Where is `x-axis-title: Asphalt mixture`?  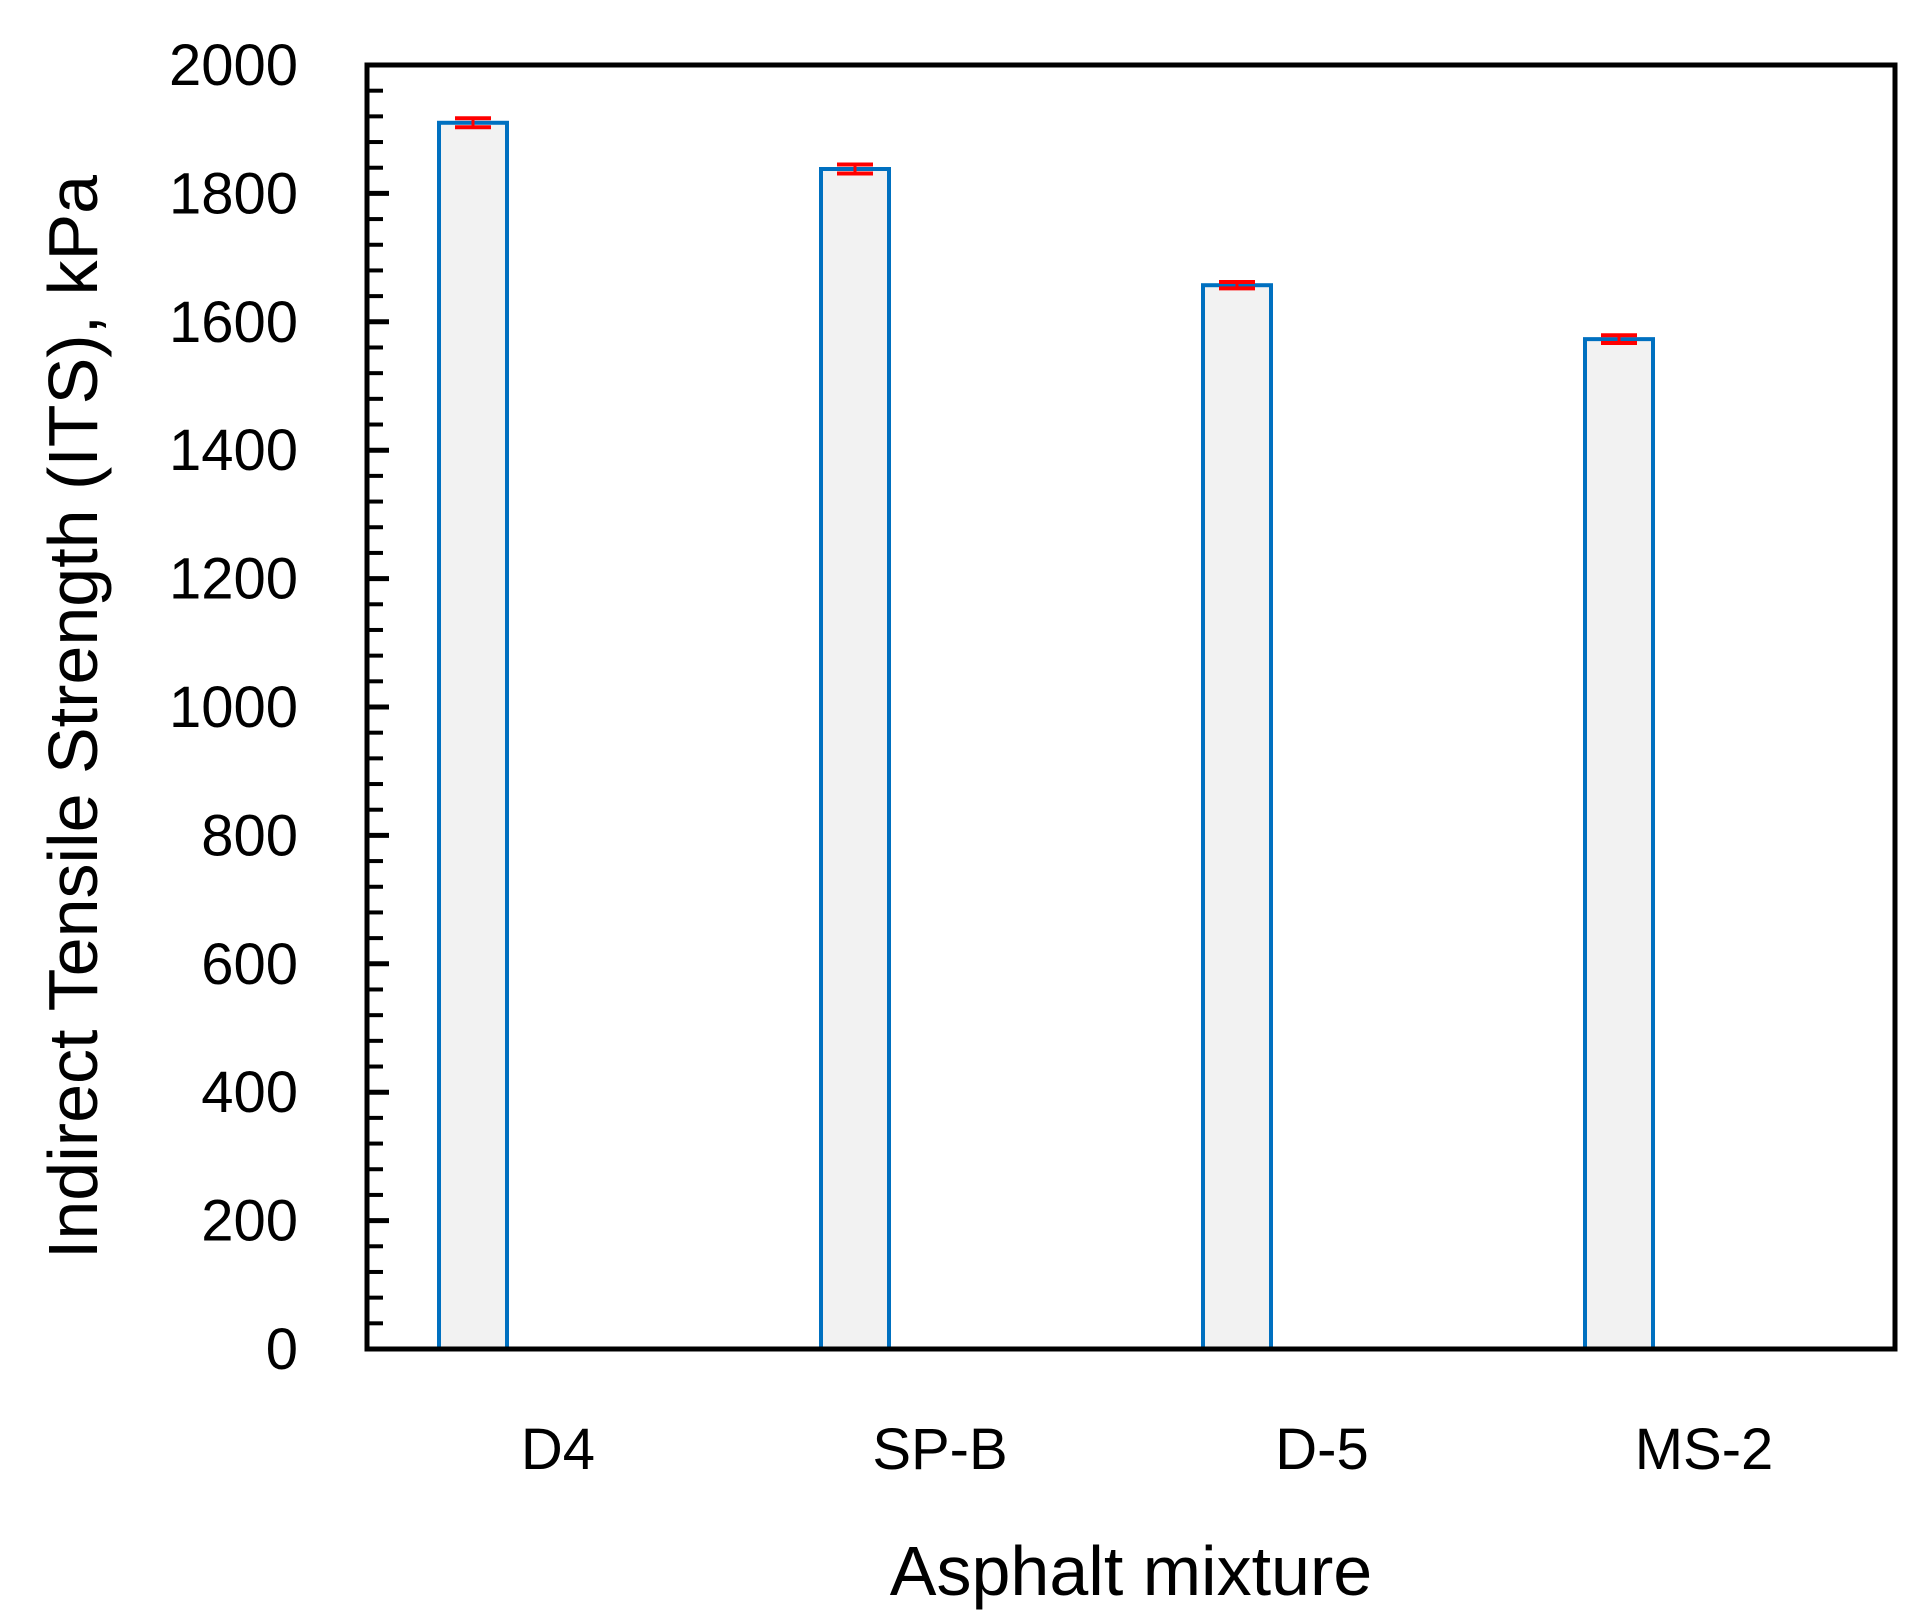
x-axis-title: Asphalt mixture is located at coordinates (1131, 1571).